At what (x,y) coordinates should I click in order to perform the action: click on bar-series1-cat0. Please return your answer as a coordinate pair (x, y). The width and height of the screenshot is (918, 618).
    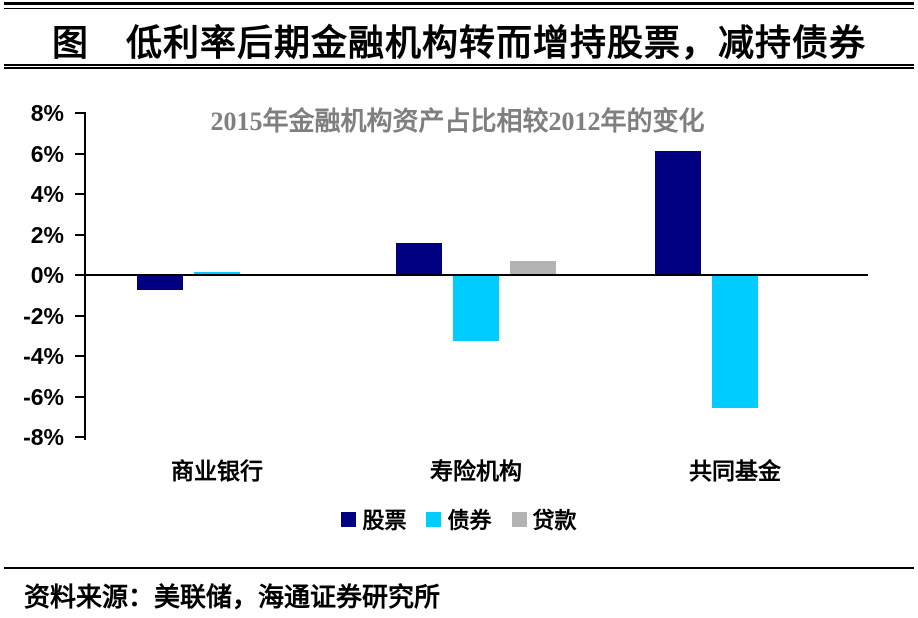
    Looking at the image, I should click on (217, 273).